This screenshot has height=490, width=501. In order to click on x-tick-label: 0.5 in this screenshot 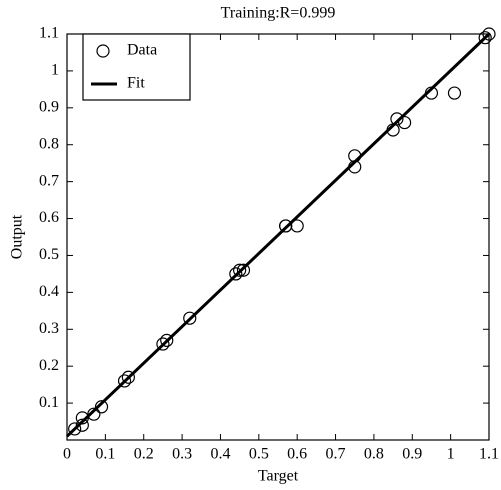, I will do `click(259, 454)`.